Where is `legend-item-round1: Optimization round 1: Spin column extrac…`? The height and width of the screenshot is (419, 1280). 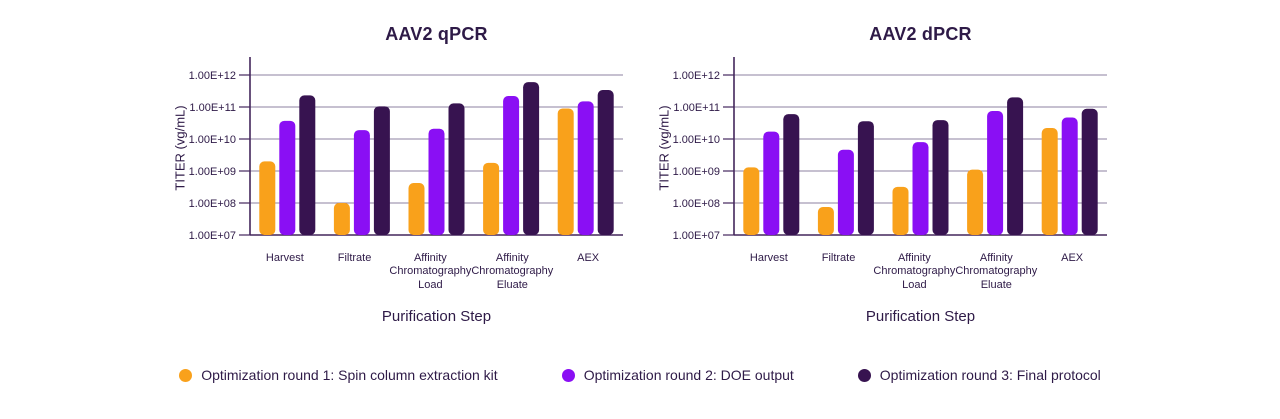
legend-item-round1: Optimization round 1: Spin column extrac… is located at coordinates (338, 375).